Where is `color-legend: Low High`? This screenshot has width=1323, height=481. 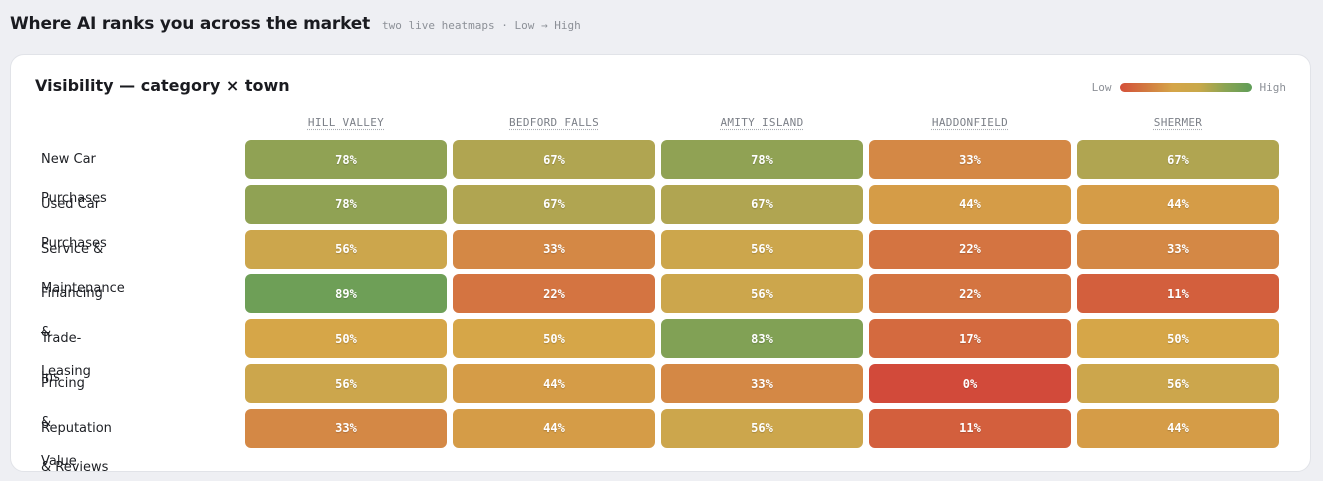
color-legend: Low High is located at coordinates (1189, 87).